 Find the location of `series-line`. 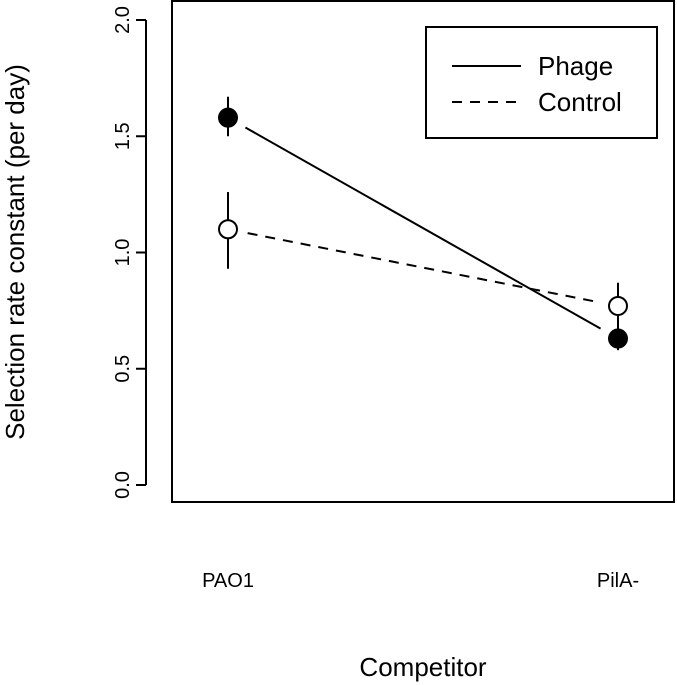

series-line is located at coordinates (423, 268).